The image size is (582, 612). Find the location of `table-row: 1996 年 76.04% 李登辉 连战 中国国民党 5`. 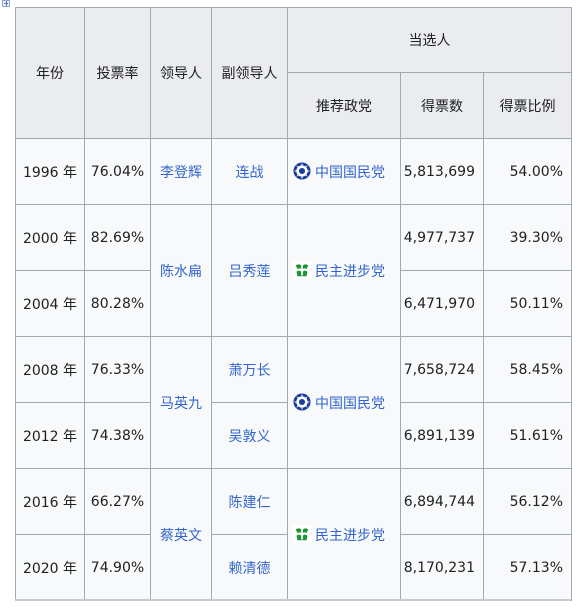

table-row: 1996 年 76.04% 李登辉 连战 中国国民党 5 is located at coordinates (293, 171).